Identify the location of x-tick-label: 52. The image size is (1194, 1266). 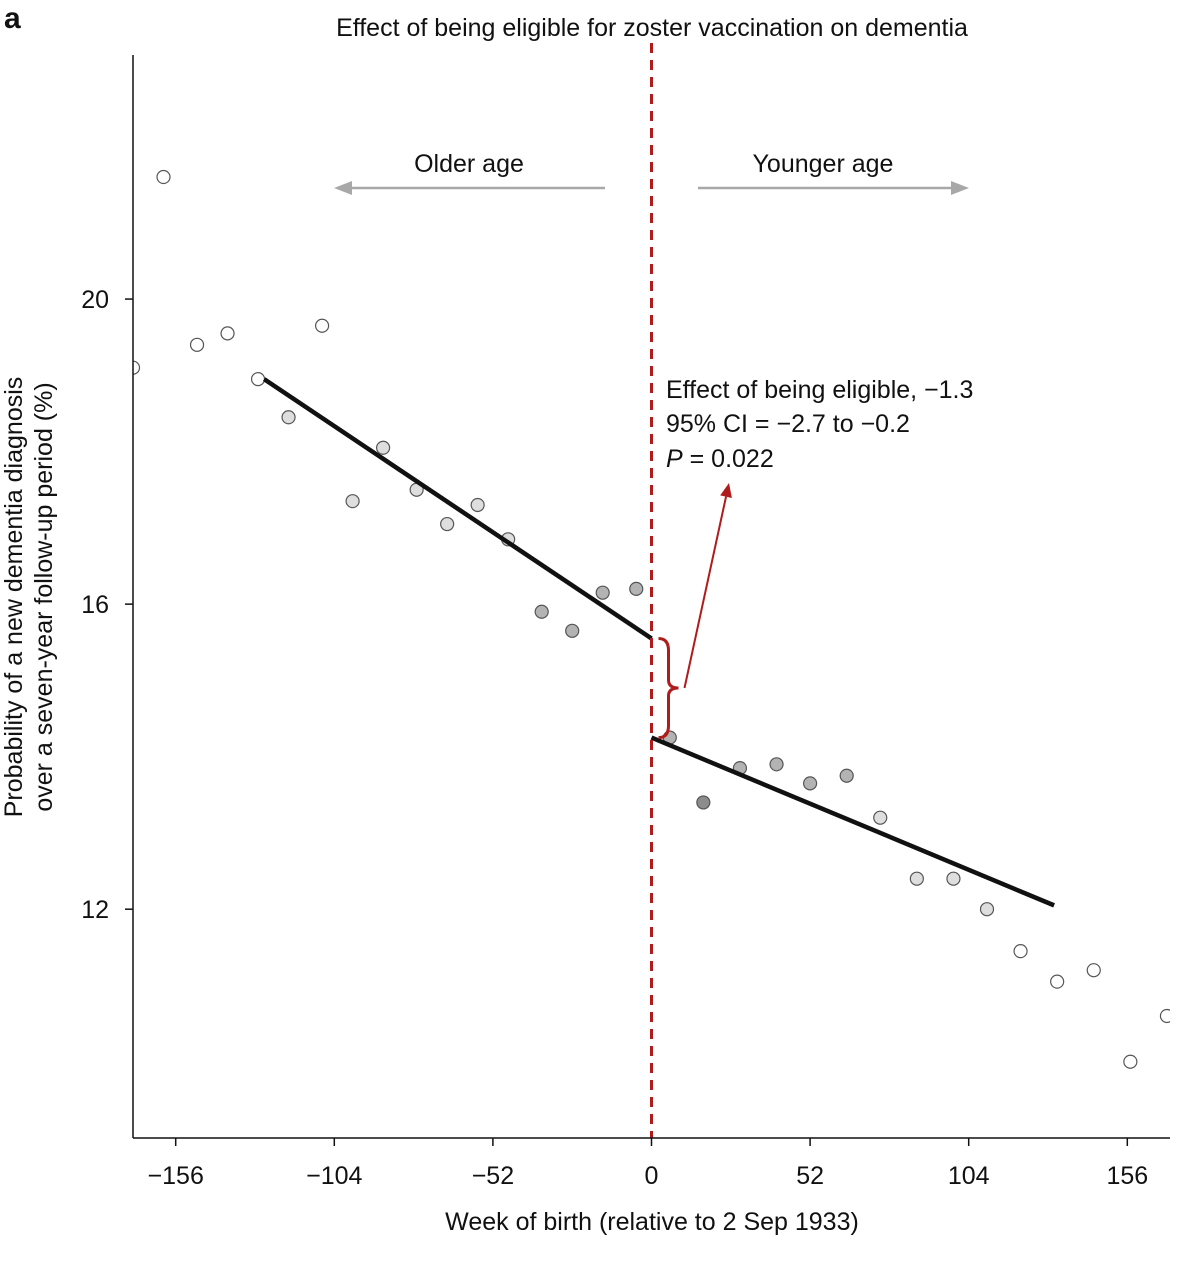
(810, 1176).